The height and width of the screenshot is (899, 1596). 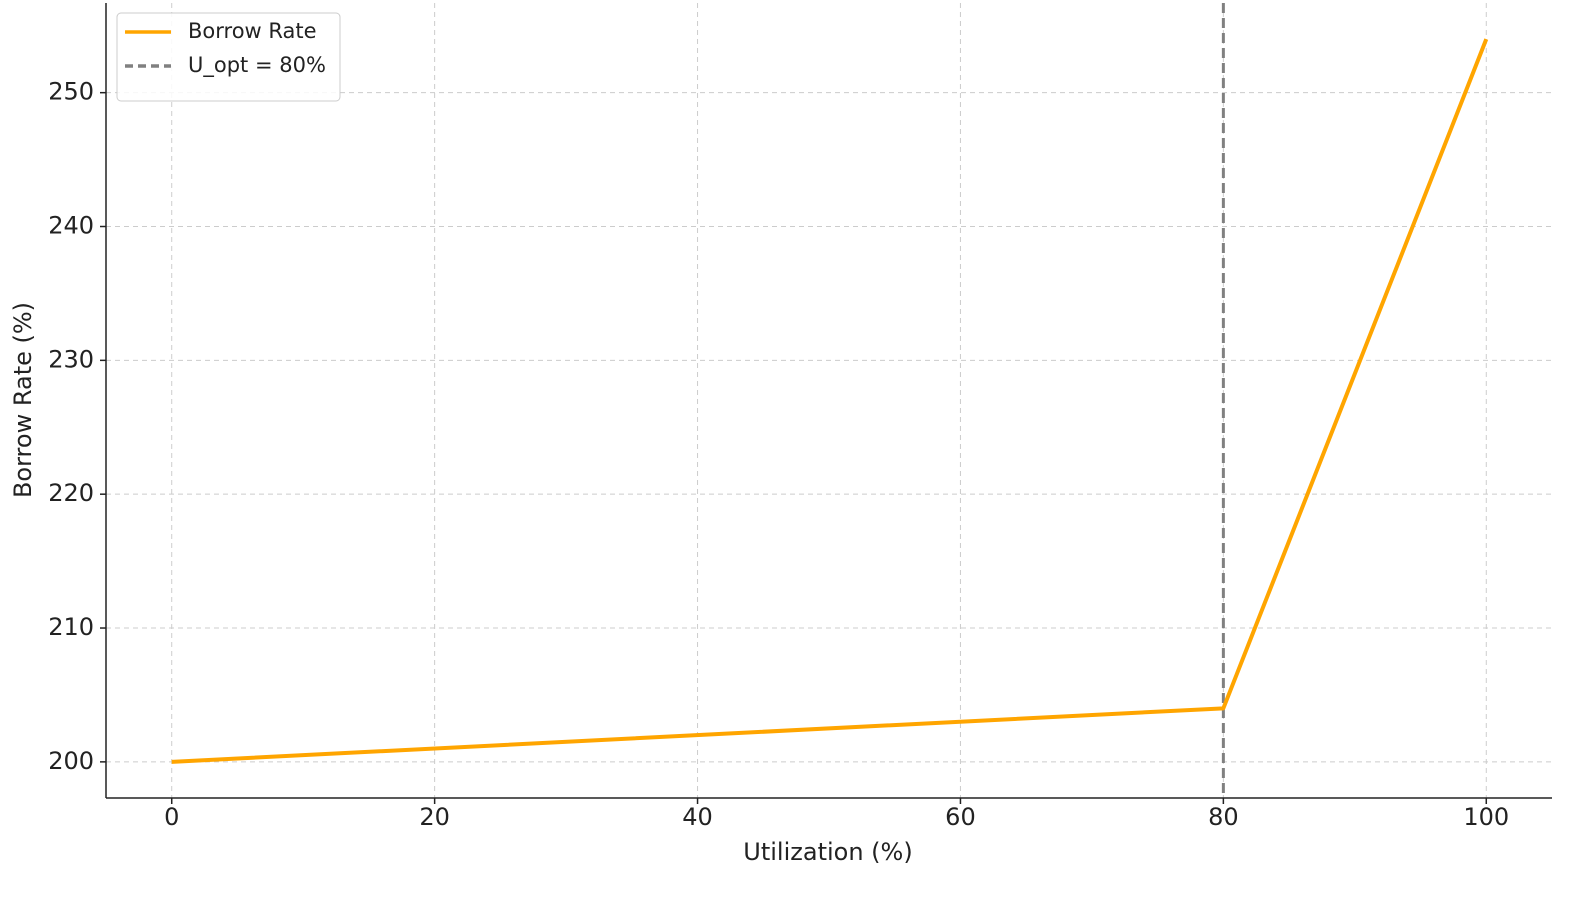 What do you see at coordinates (71, 627) in the screenshot?
I see `y-tick-label: 210` at bounding box center [71, 627].